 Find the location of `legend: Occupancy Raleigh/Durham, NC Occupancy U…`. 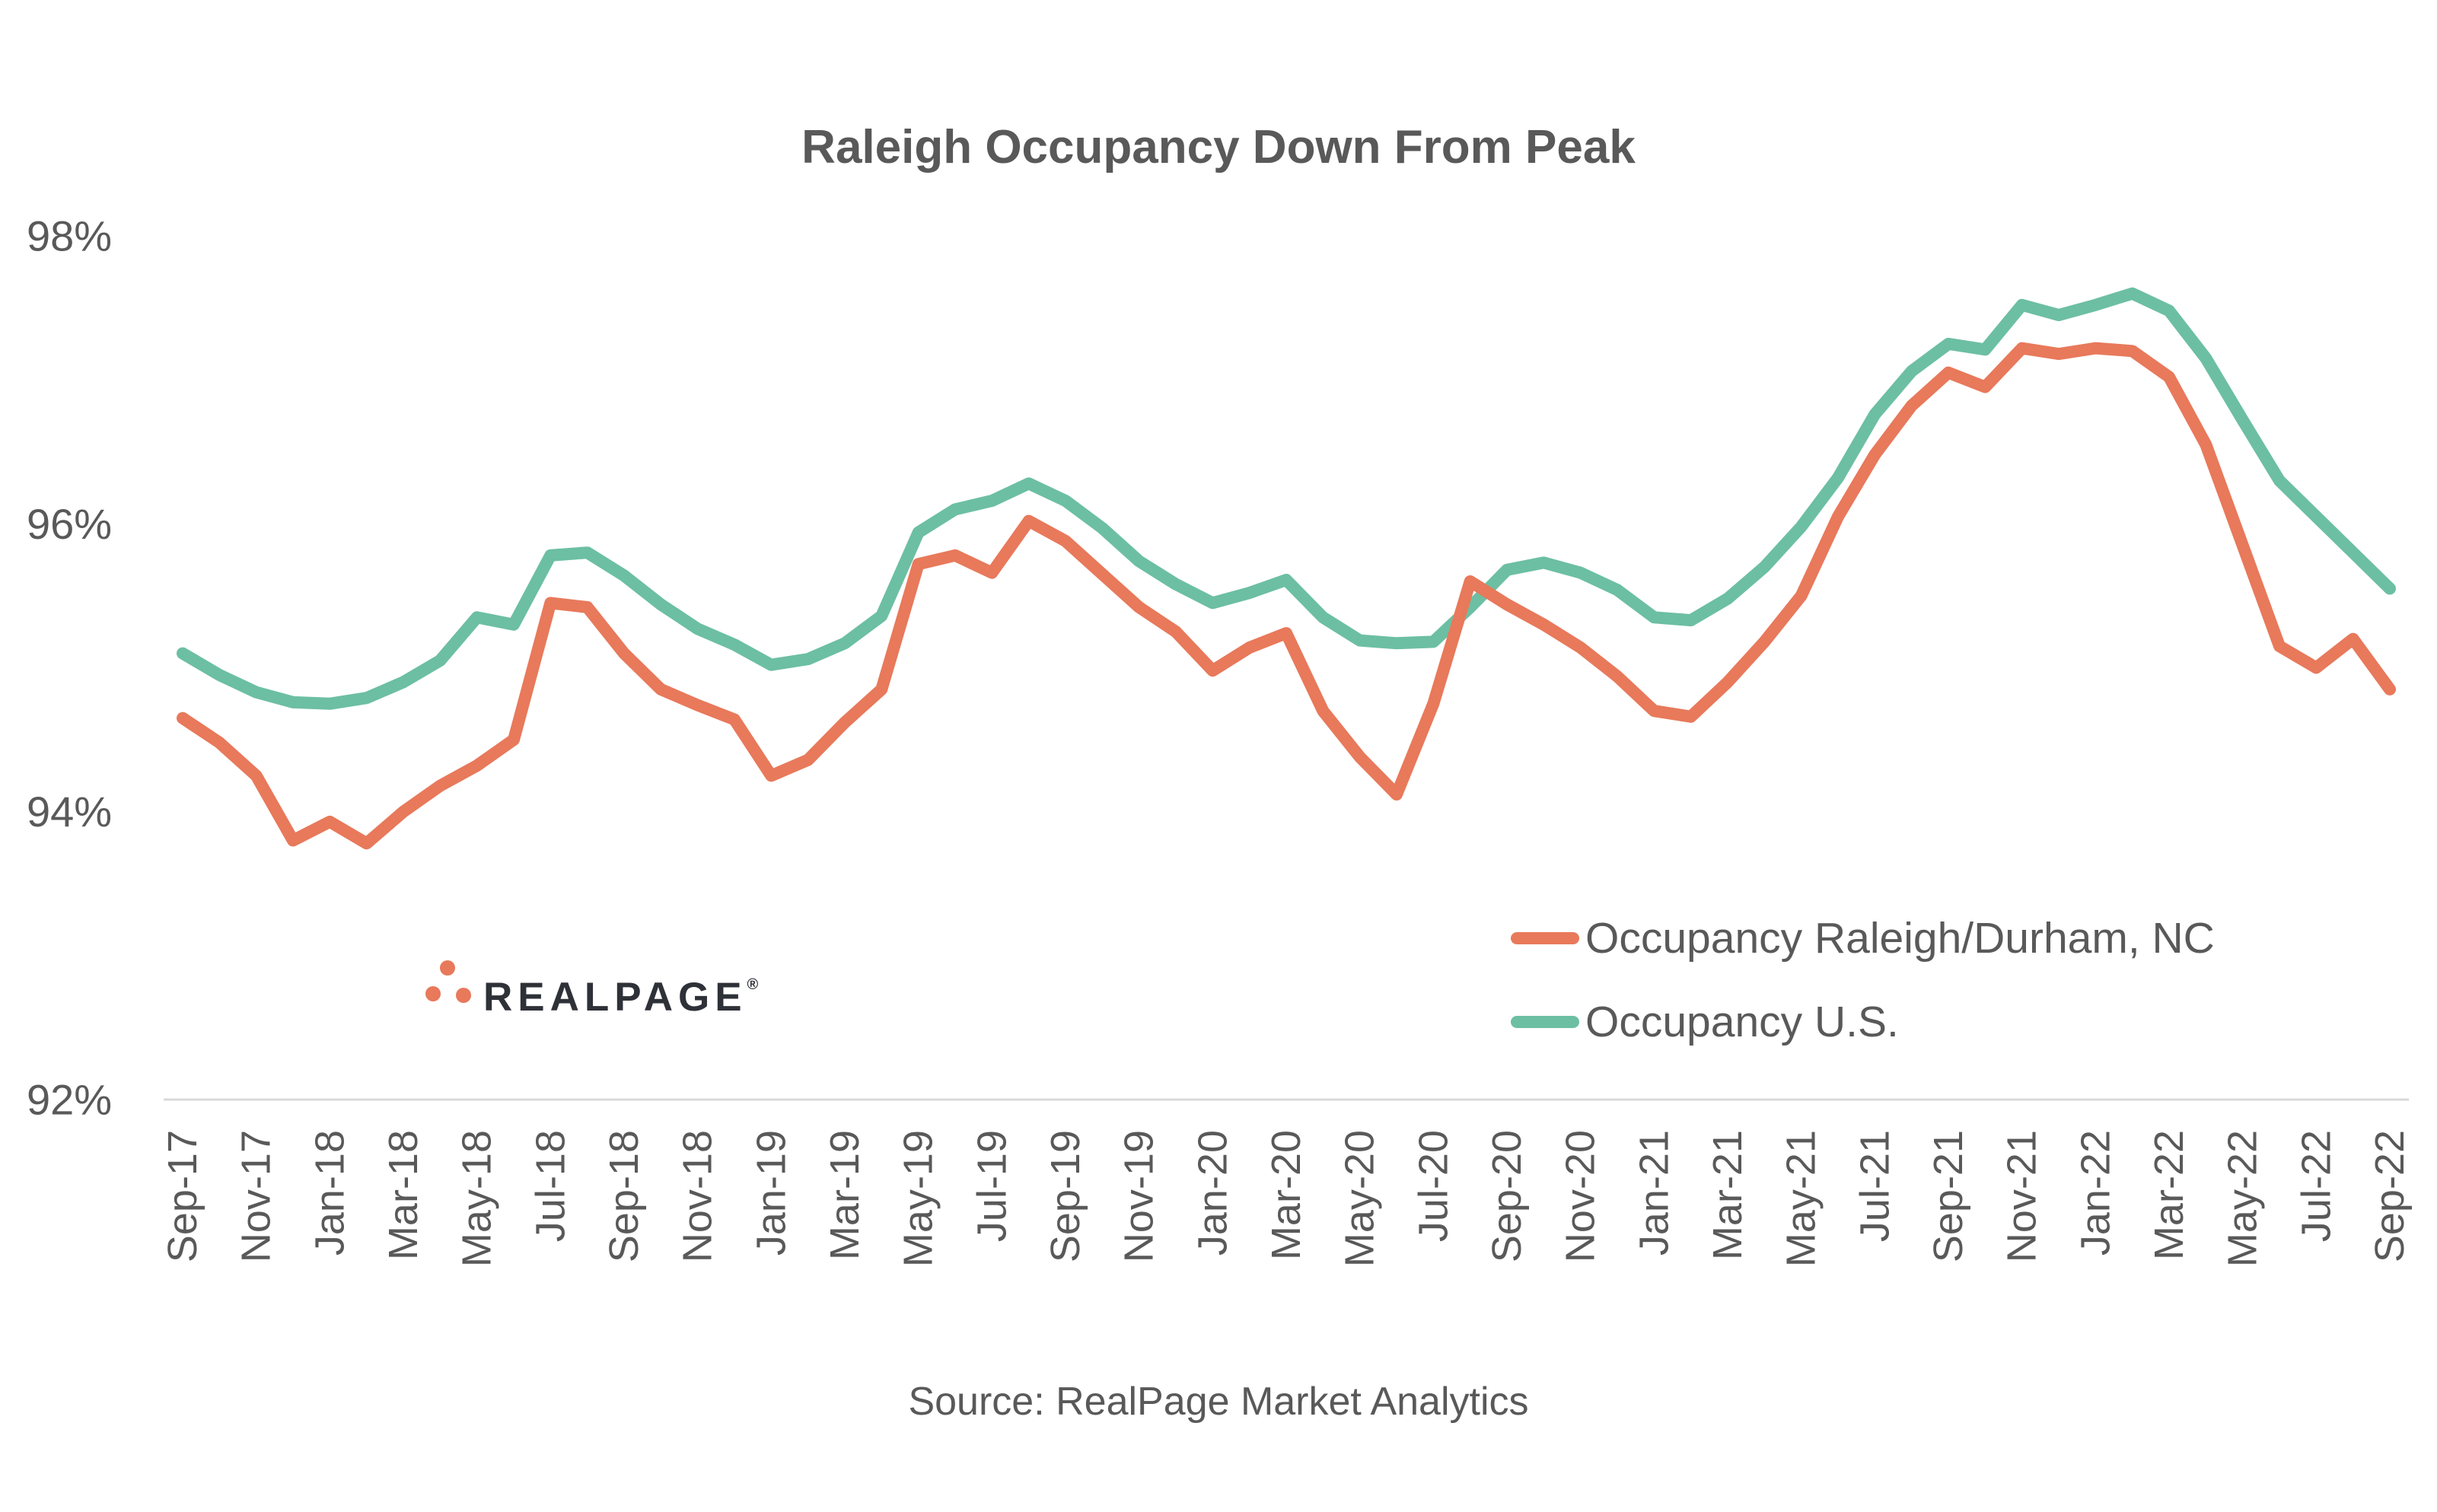

legend: Occupancy Raleigh/Durham, NC Occupancy U… is located at coordinates (1863, 980).